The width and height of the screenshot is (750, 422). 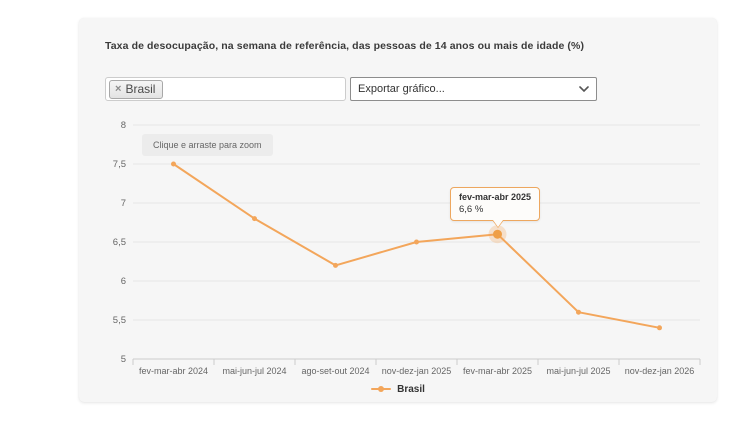 What do you see at coordinates (123, 281) in the screenshot?
I see `svg-text: 6` at bounding box center [123, 281].